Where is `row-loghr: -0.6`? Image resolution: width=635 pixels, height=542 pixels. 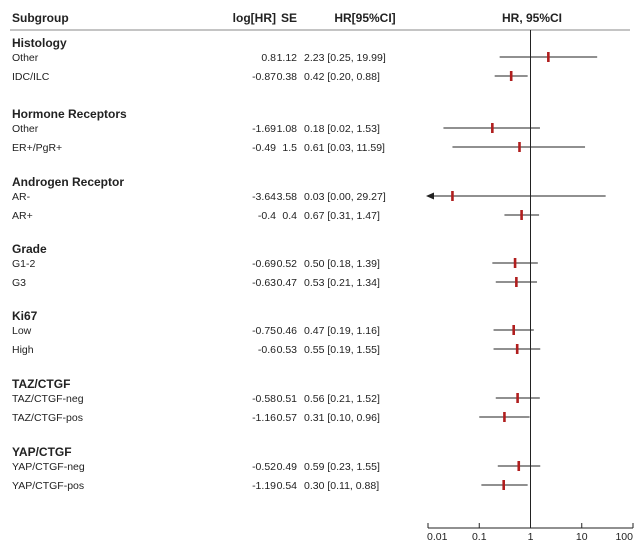
row-loghr: -0.6 is located at coordinates (267, 350).